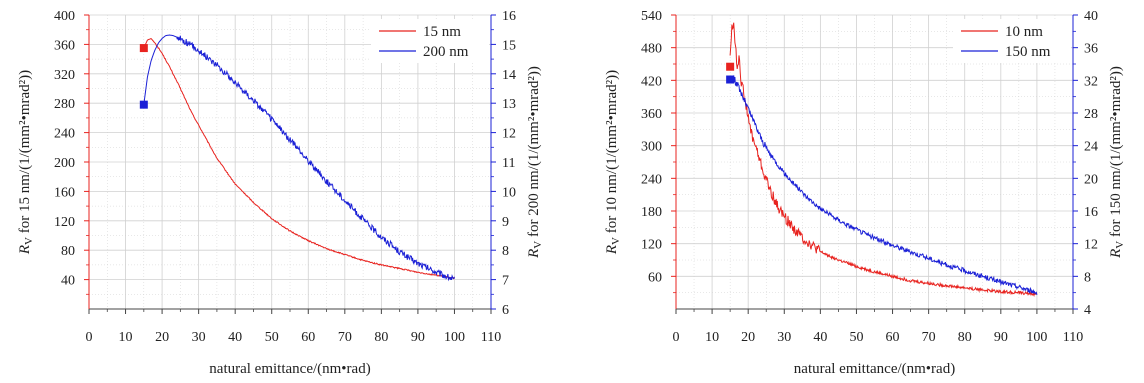 The height and width of the screenshot is (383, 1144). I want to click on right-y-tick-label: 36, so click(1091, 49).